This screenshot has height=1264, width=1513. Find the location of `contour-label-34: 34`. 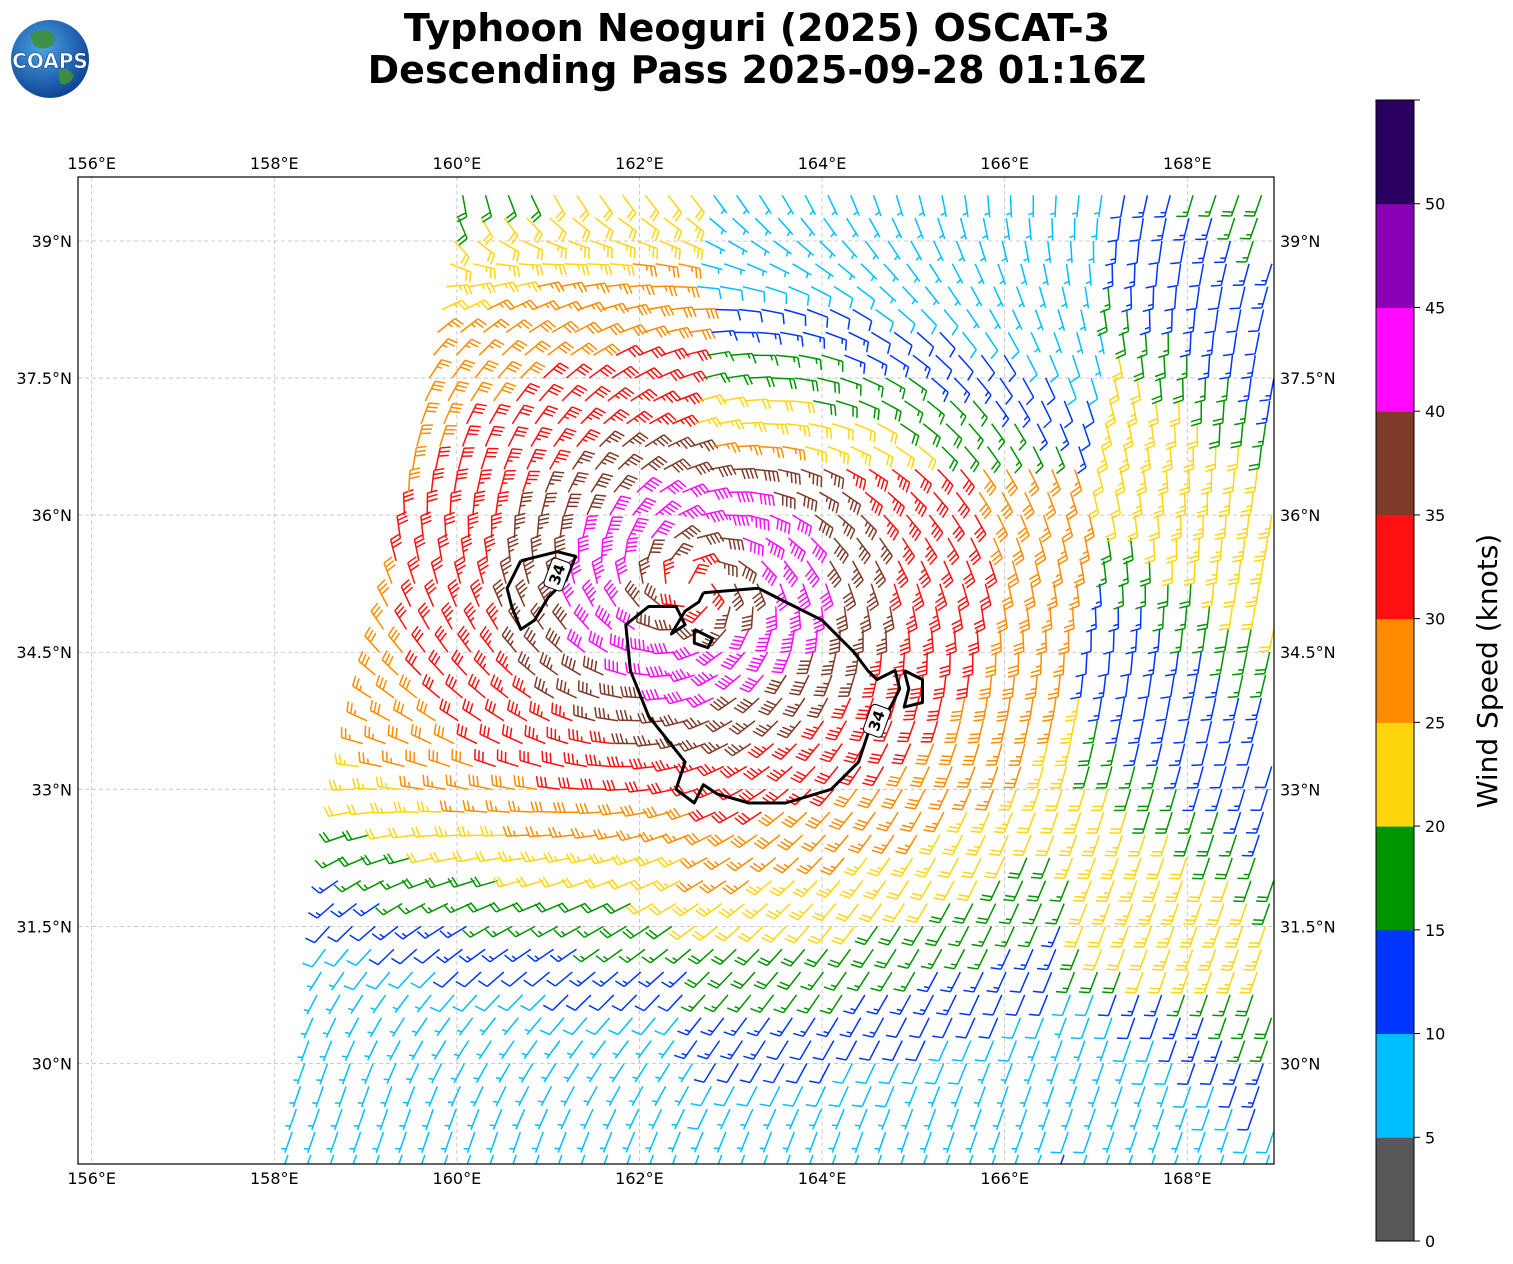

contour-label-34: 34 is located at coordinates (876, 720).